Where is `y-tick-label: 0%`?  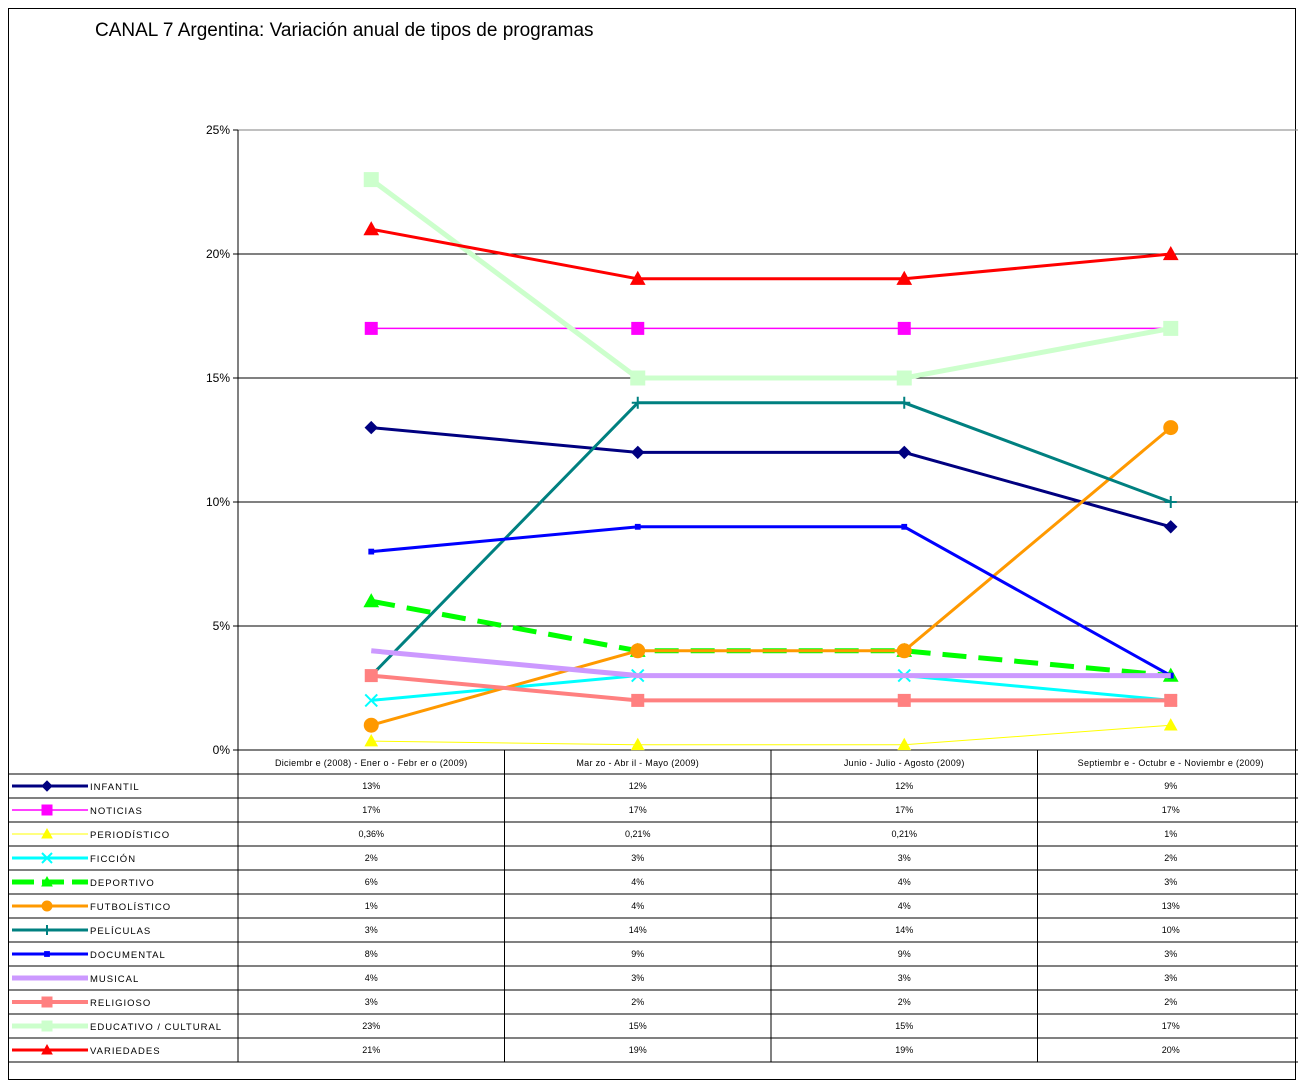 y-tick-label: 0% is located at coordinates (222, 750).